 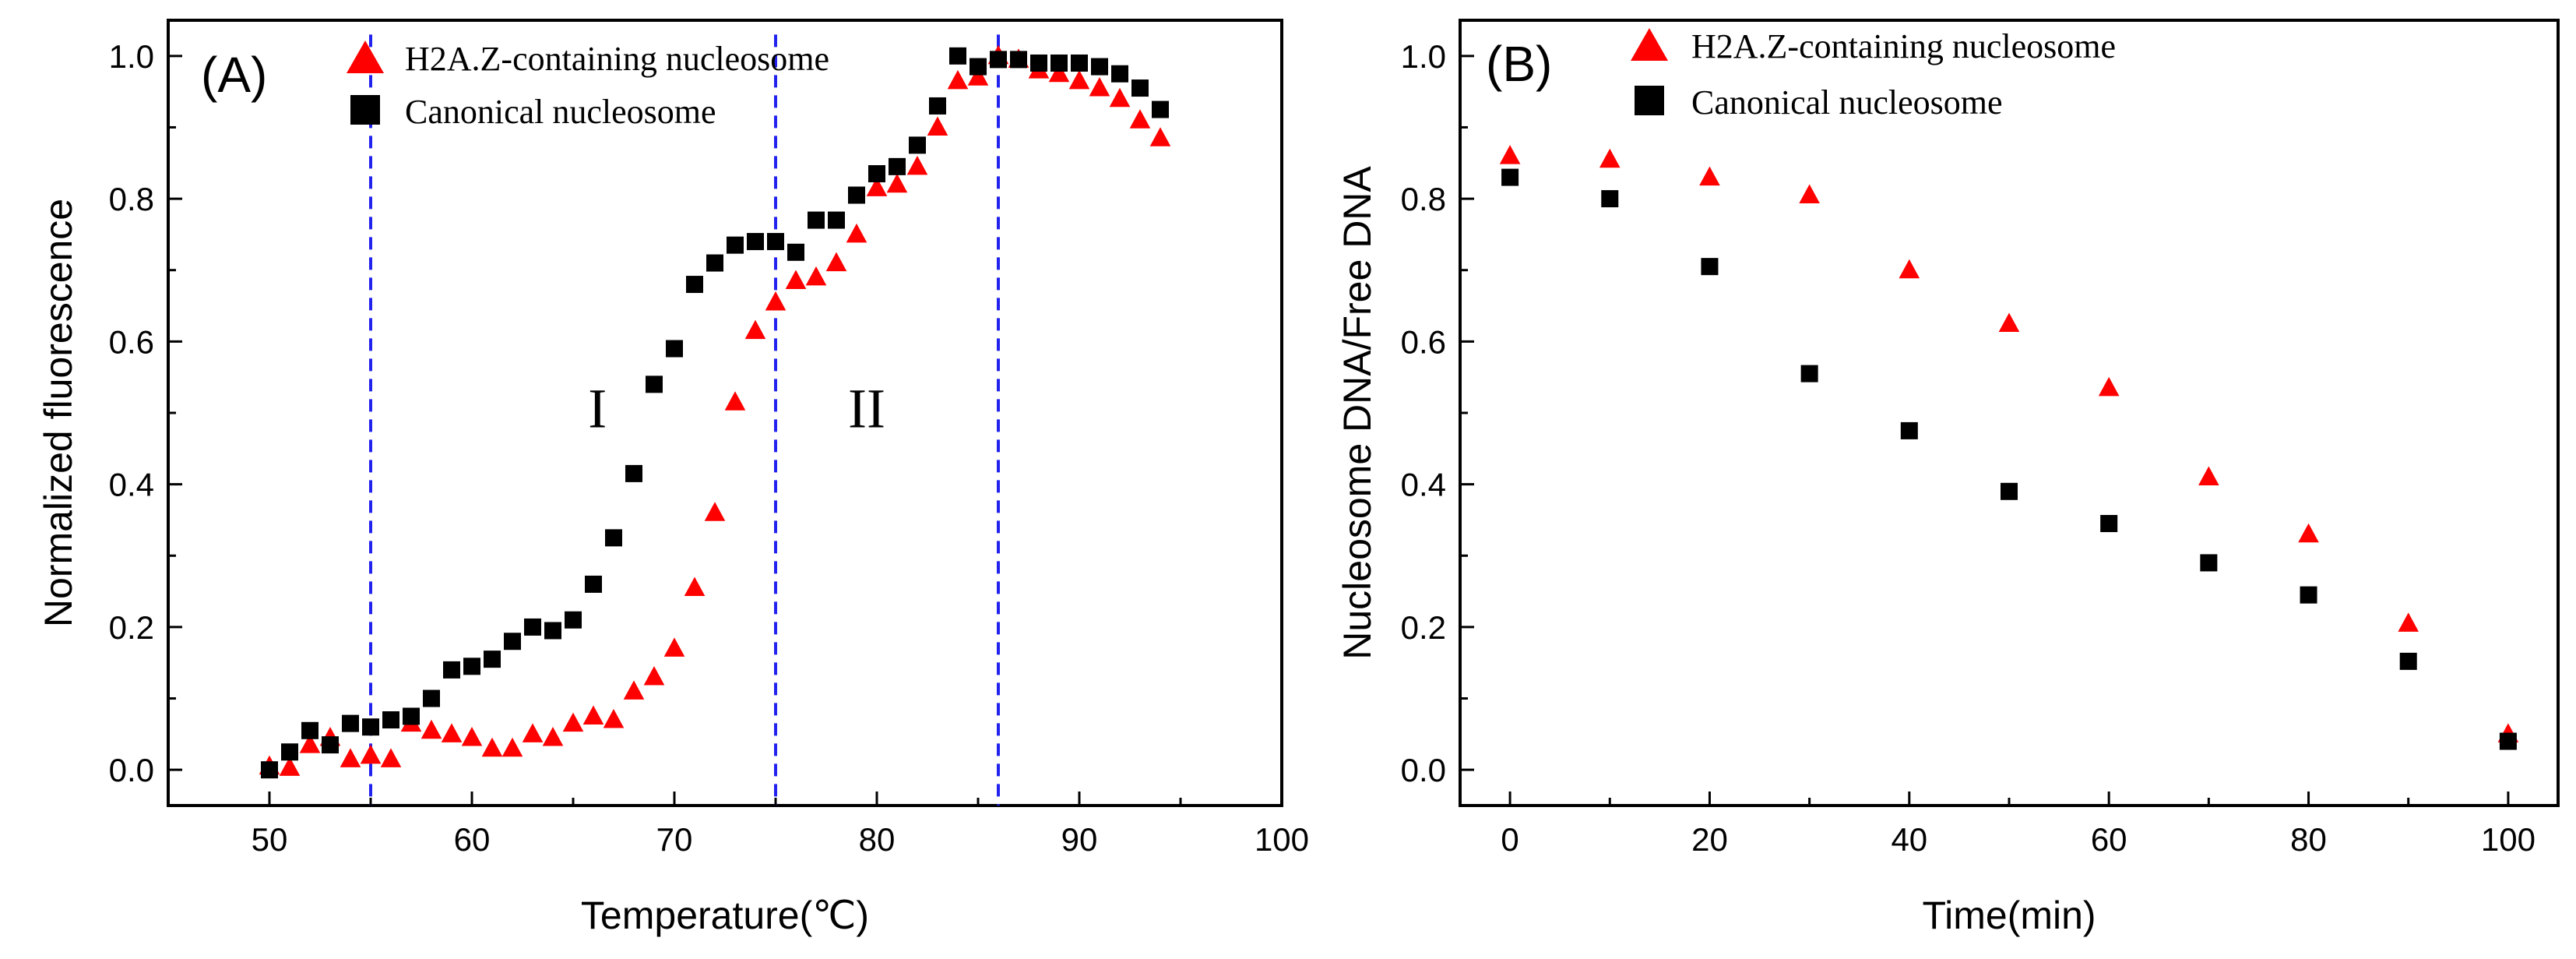 I want to click on panel-b-legend-label-h2az: H2A.Z-containing nucleosome, so click(x=1903, y=46).